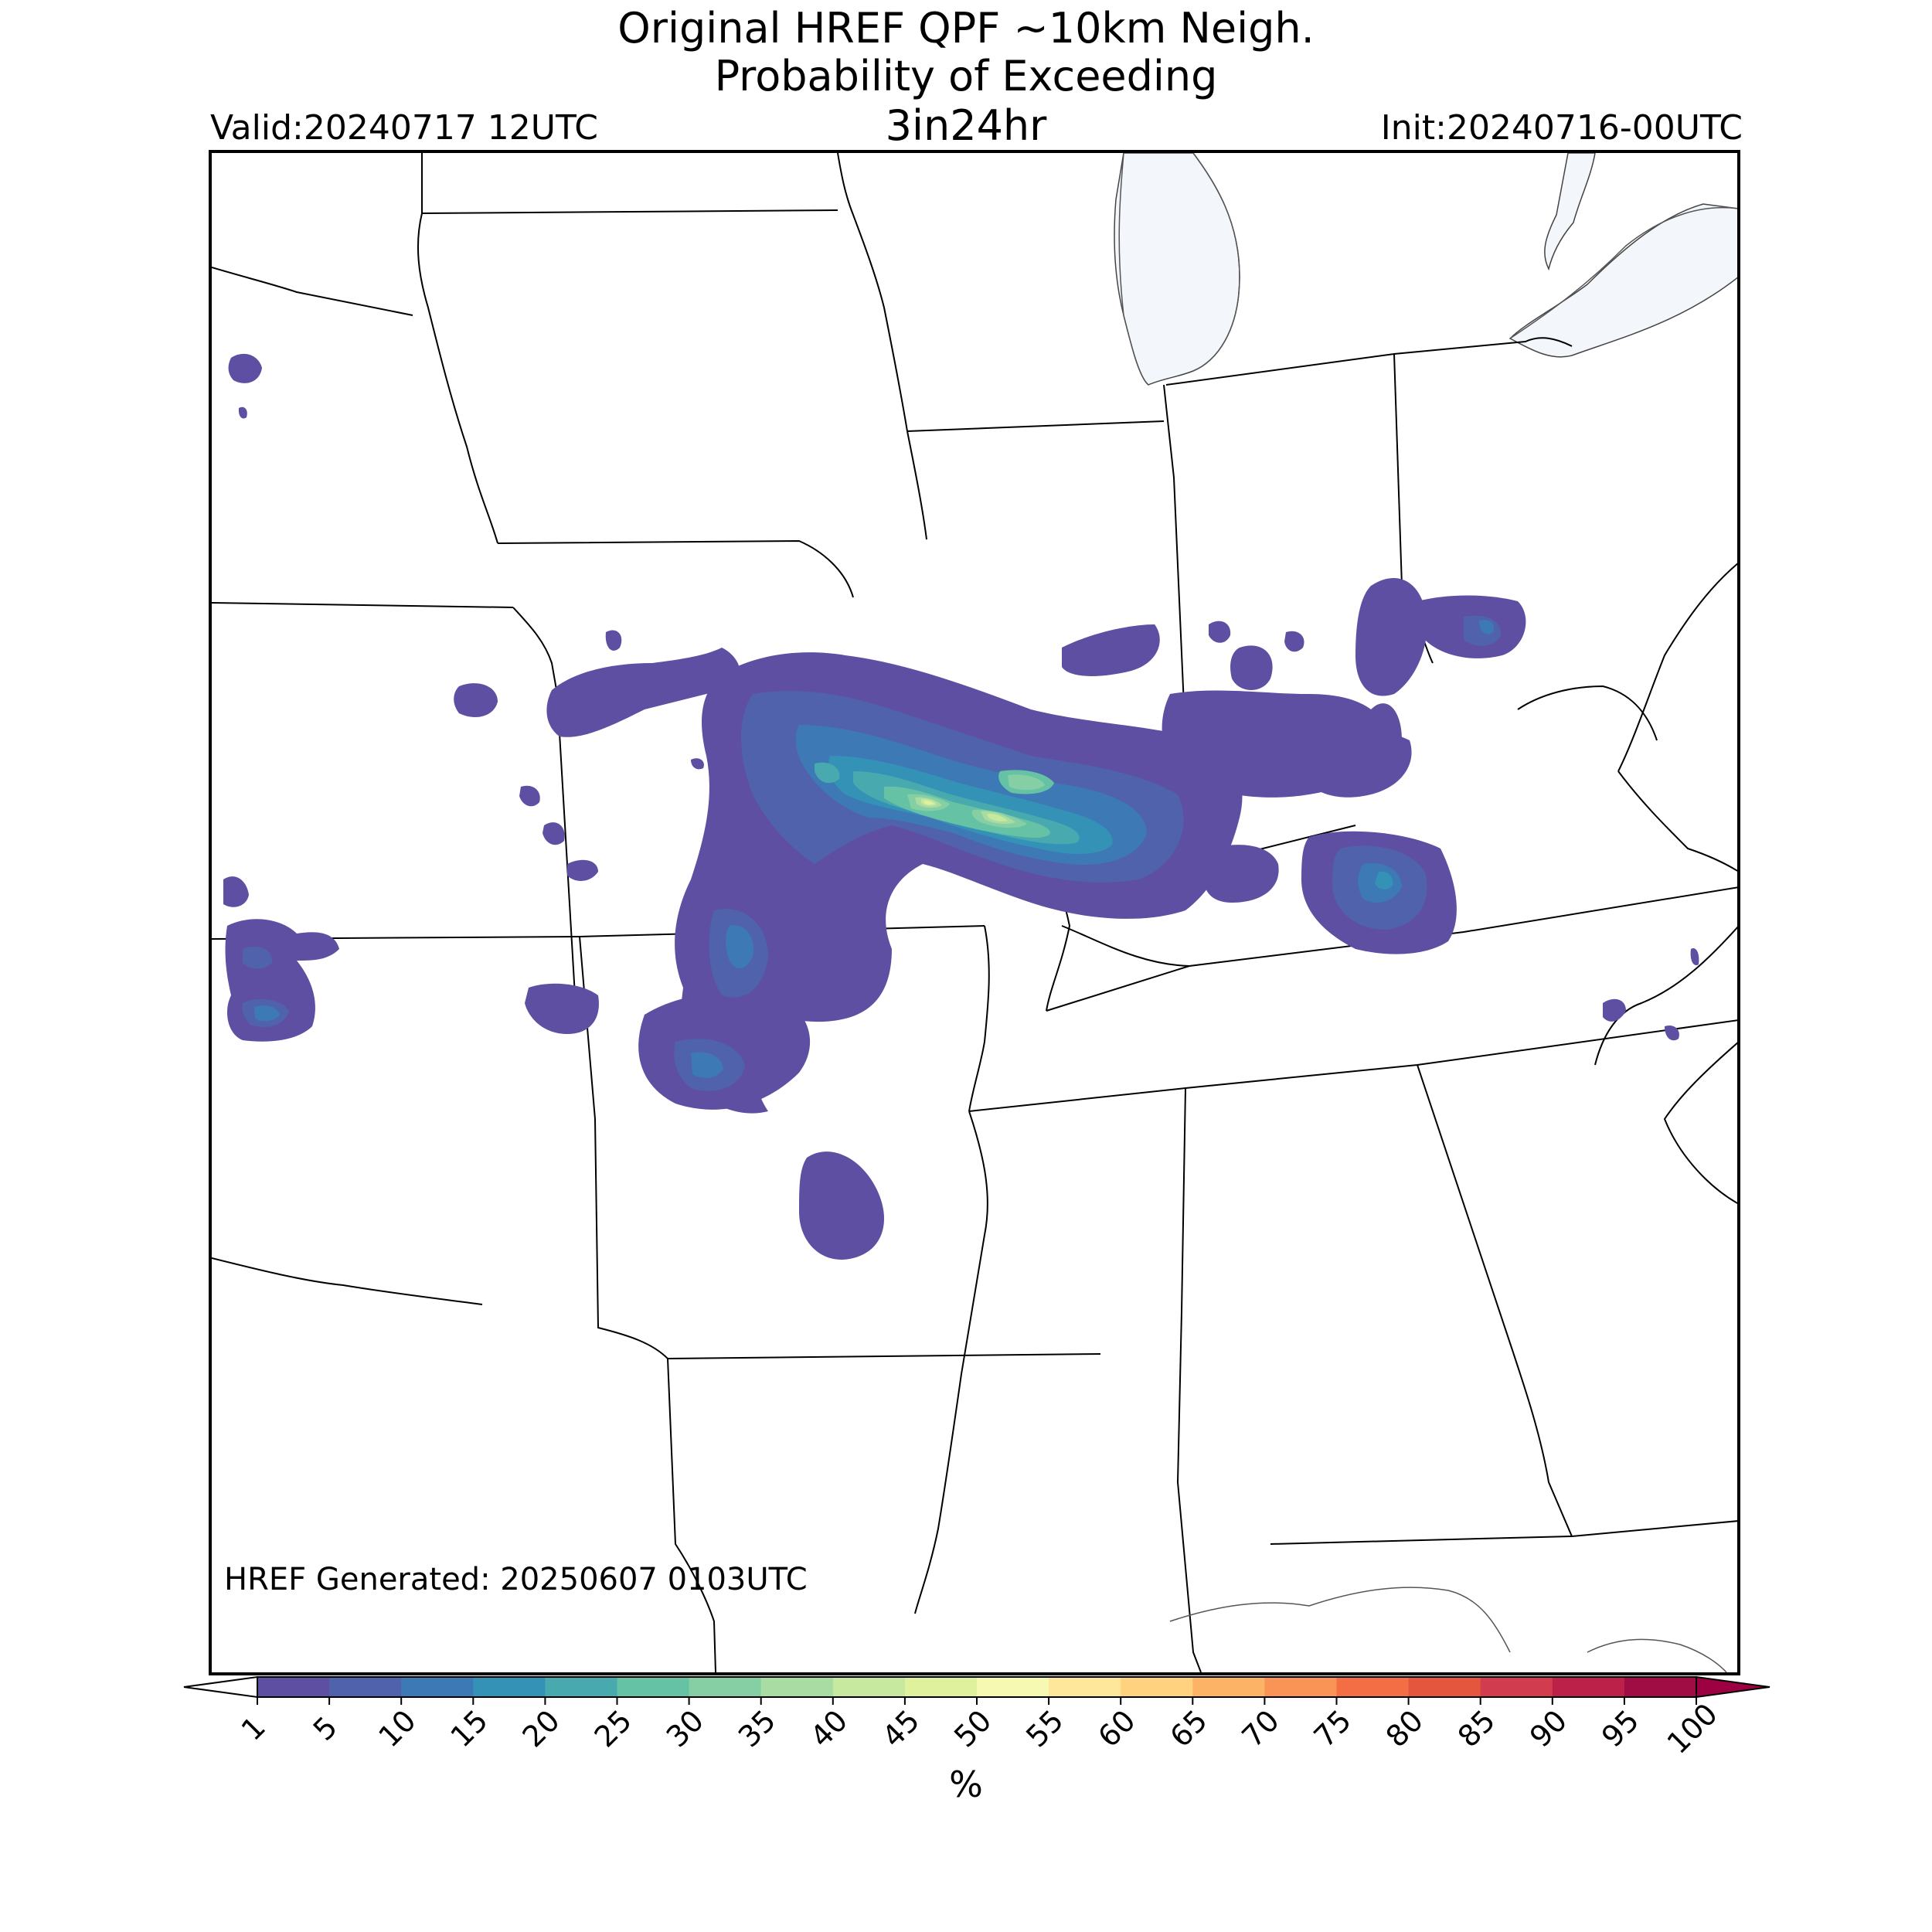 The width and height of the screenshot is (1932, 1932). Describe the element at coordinates (685, 1728) in the screenshot. I see `colorbar-tick-label: 30` at that location.